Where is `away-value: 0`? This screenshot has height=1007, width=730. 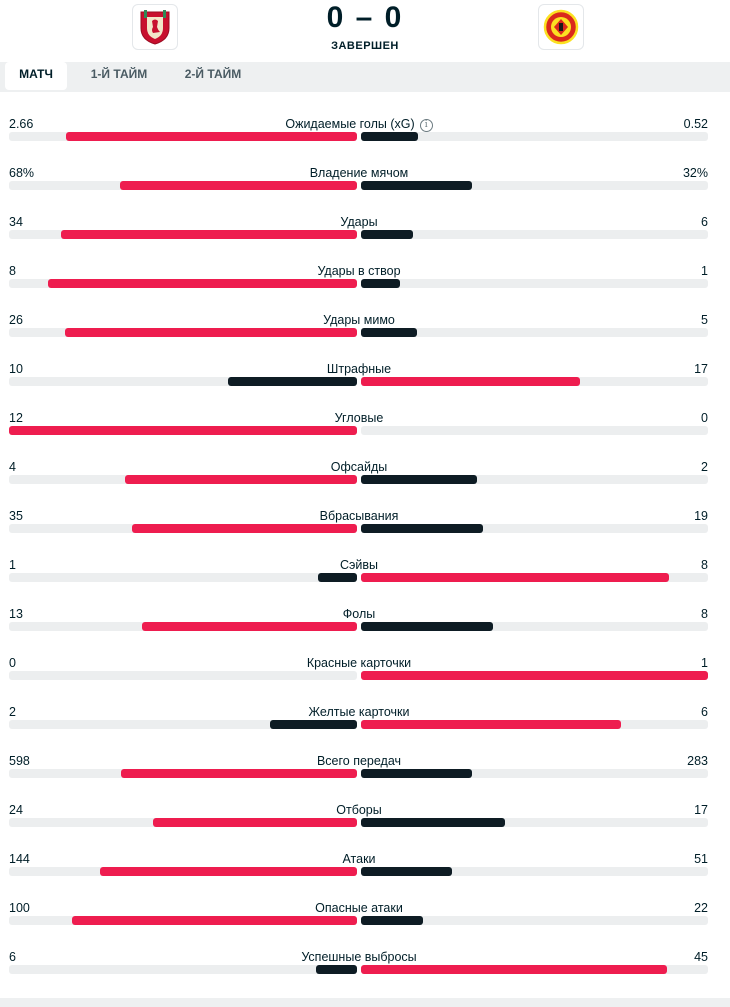 away-value: 0 is located at coordinates (704, 418).